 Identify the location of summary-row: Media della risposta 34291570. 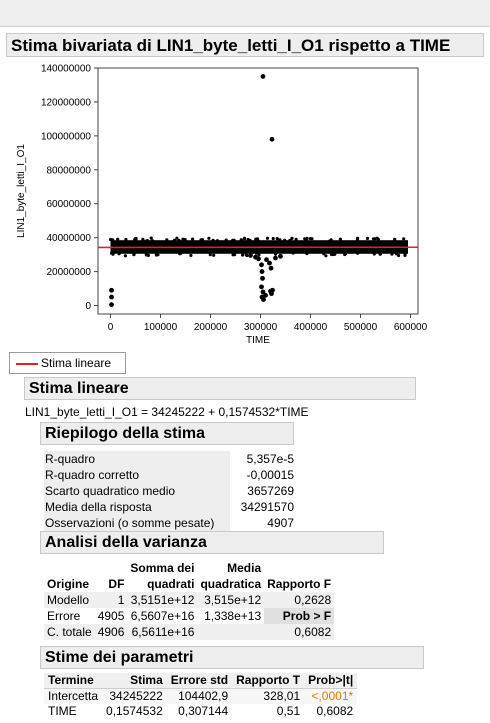
(169, 507).